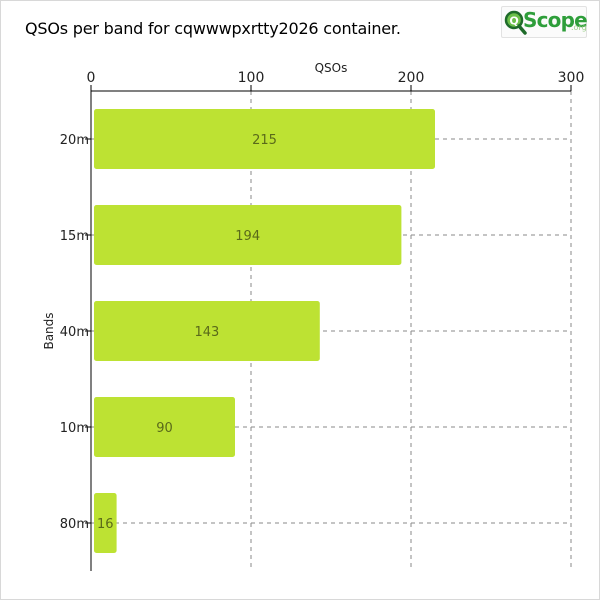 The width and height of the screenshot is (600, 601). What do you see at coordinates (74, 140) in the screenshot?
I see `y-tick-label: 20m` at bounding box center [74, 140].